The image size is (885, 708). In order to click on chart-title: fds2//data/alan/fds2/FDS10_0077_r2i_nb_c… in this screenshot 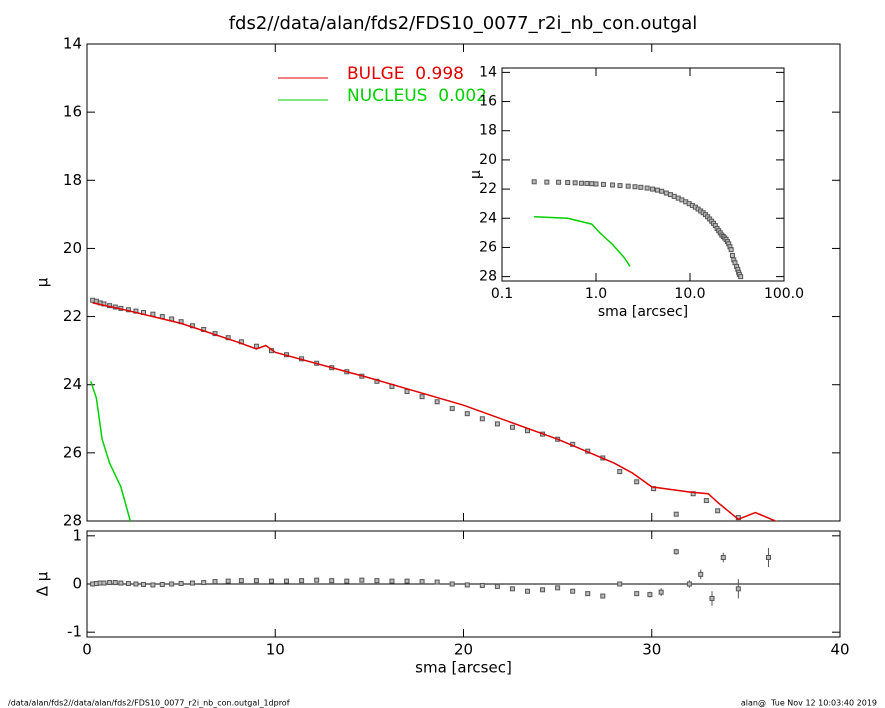, I will do `click(463, 23)`.